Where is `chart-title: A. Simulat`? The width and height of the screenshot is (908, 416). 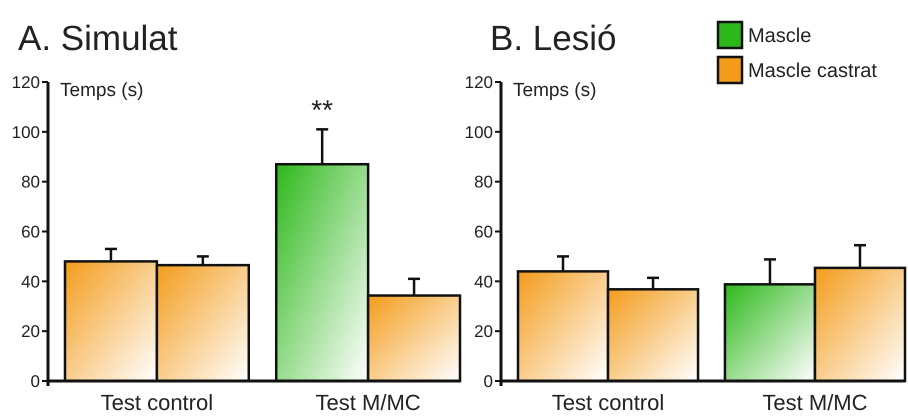
chart-title: A. Simulat is located at coordinates (98, 38).